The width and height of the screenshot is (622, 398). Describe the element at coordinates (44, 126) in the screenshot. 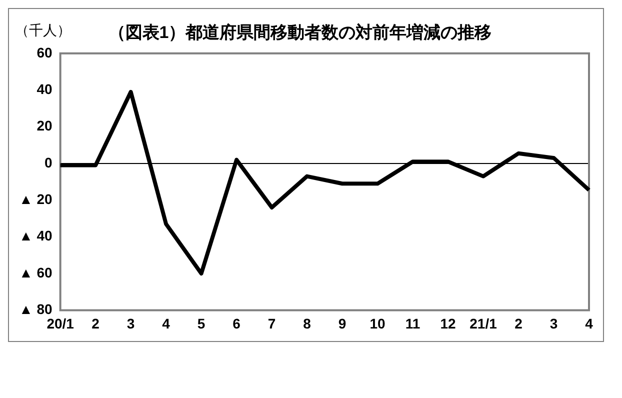

I see `y-tick-label: 20` at that location.